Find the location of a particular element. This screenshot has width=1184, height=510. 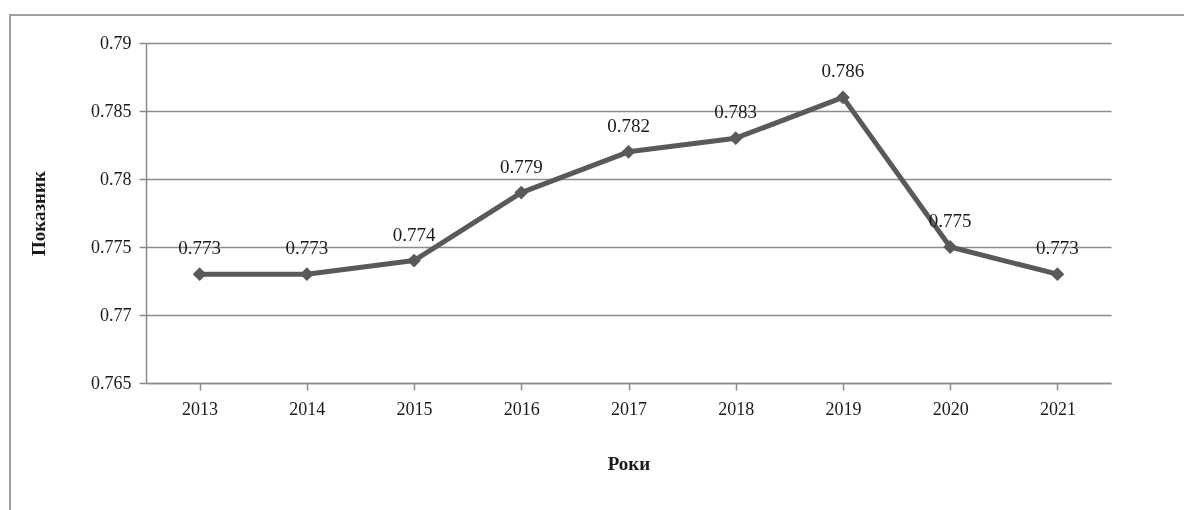

y-tick-label: 0.775 is located at coordinates (111, 246).